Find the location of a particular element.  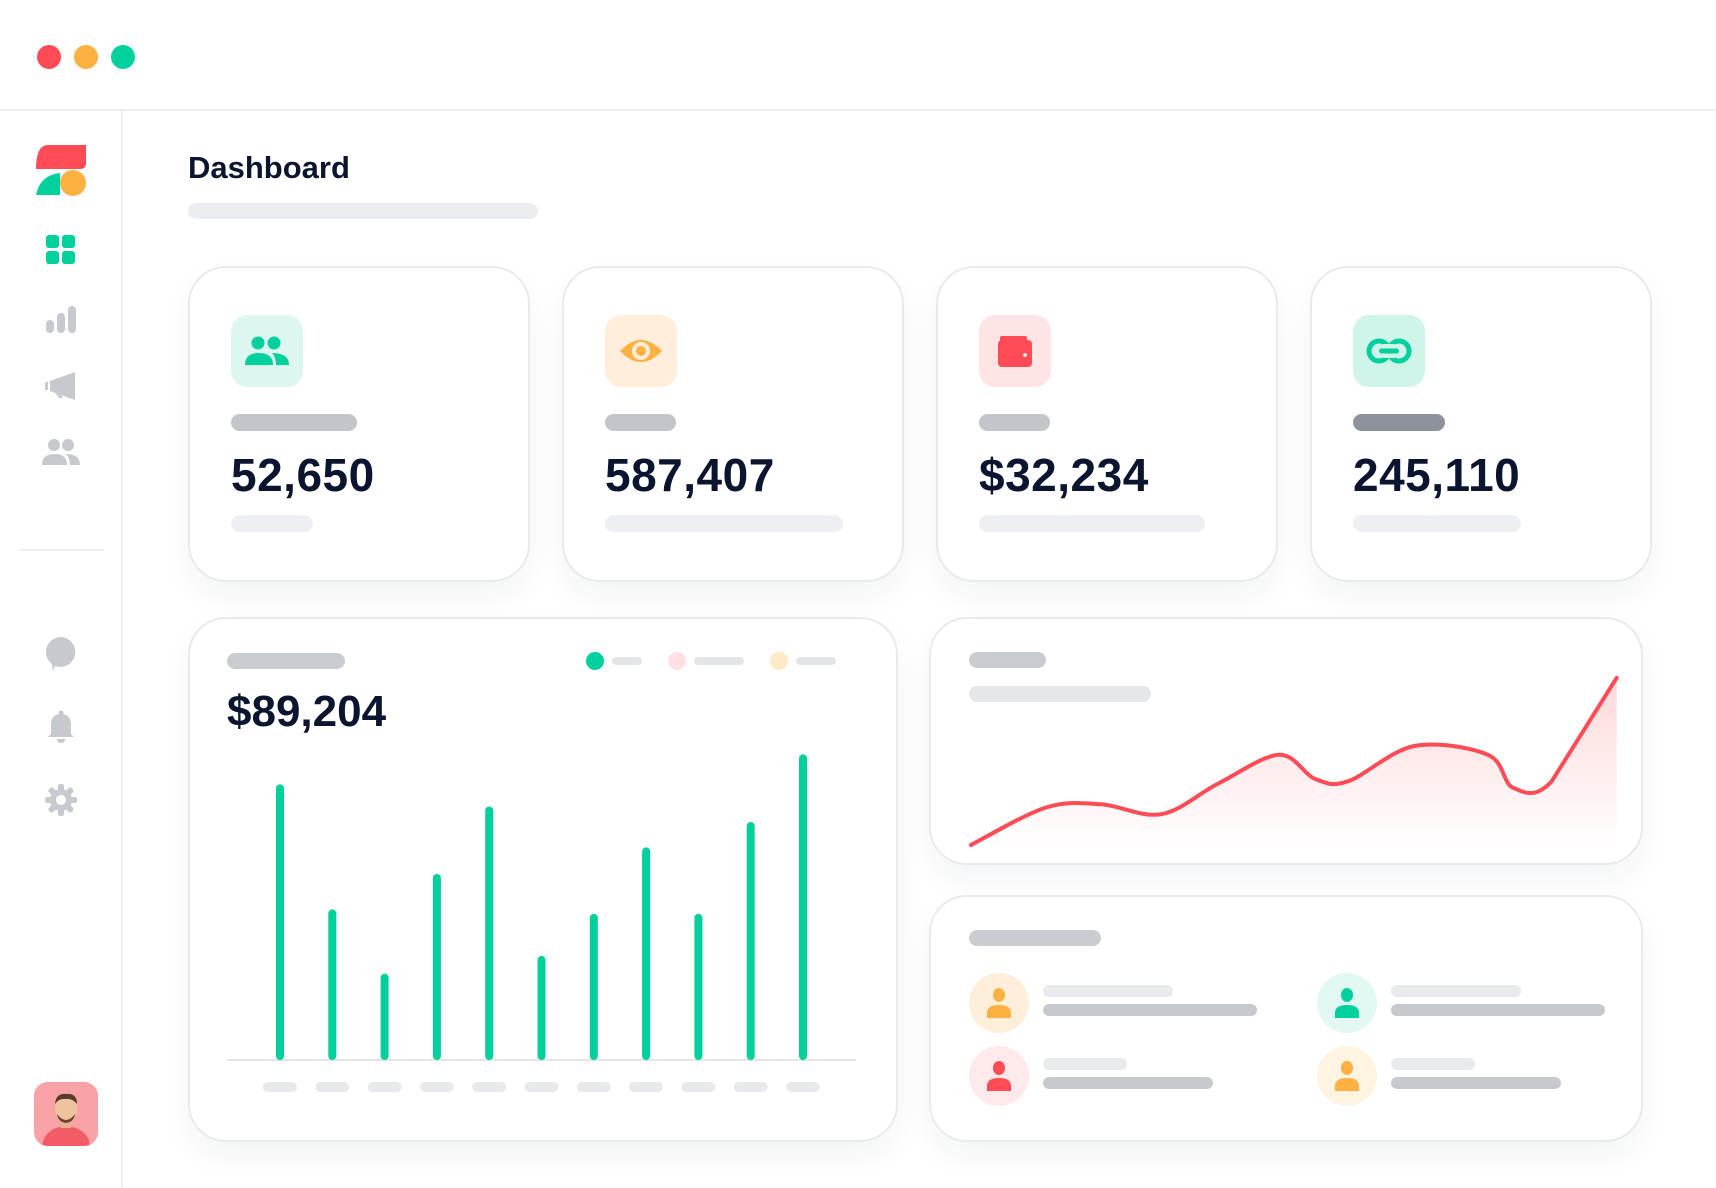

line-series is located at coordinates (1294, 761).